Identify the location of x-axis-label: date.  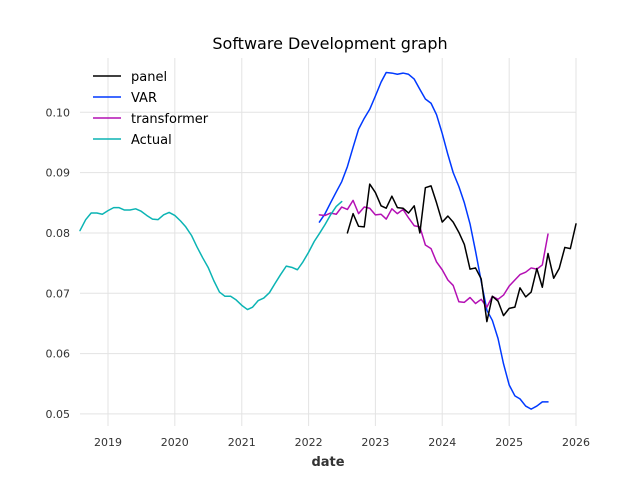
(327, 462).